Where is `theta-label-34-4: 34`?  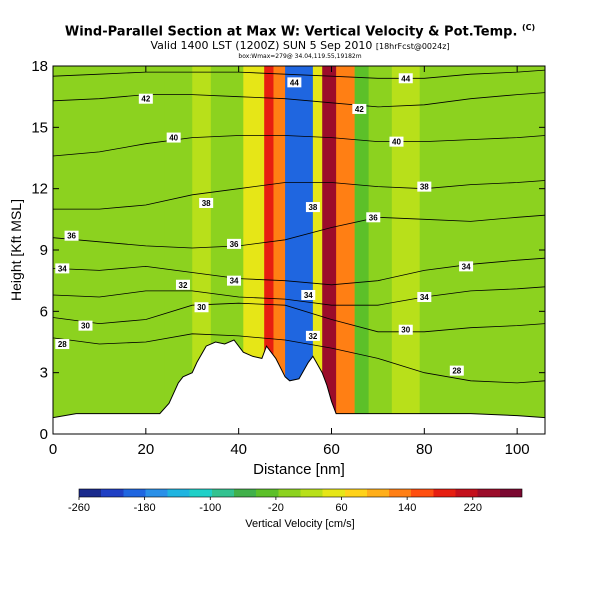 theta-label-34-4: 34 is located at coordinates (466, 266).